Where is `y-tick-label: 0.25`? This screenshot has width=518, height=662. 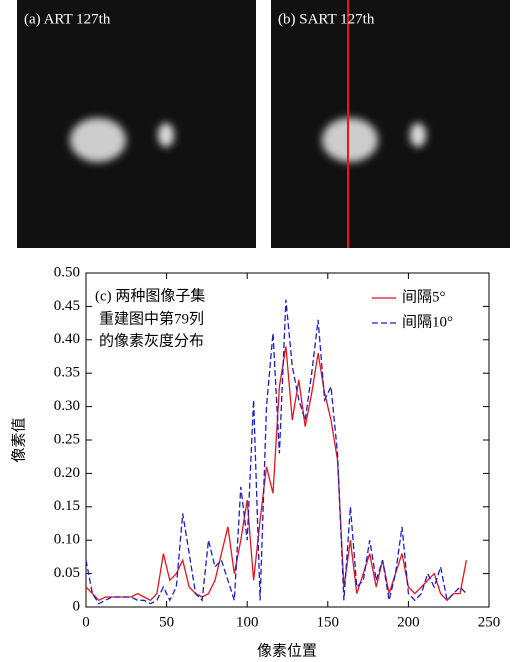
y-tick-label: 0.25 is located at coordinates (67, 439).